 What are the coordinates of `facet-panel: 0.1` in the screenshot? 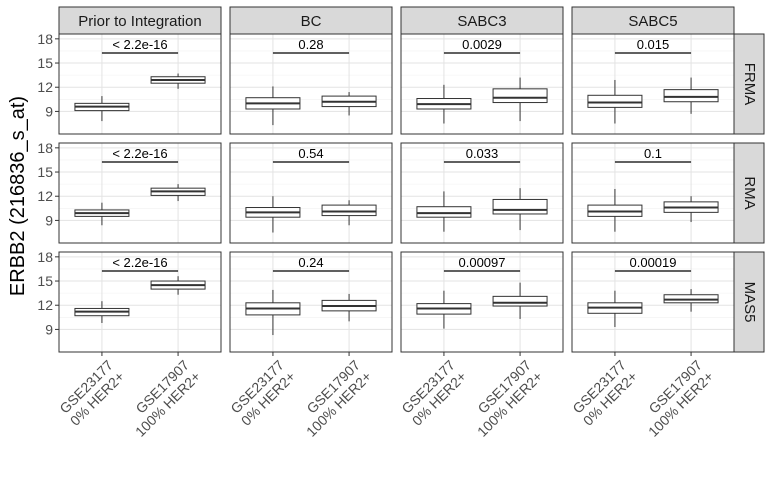 It's located at (653, 193).